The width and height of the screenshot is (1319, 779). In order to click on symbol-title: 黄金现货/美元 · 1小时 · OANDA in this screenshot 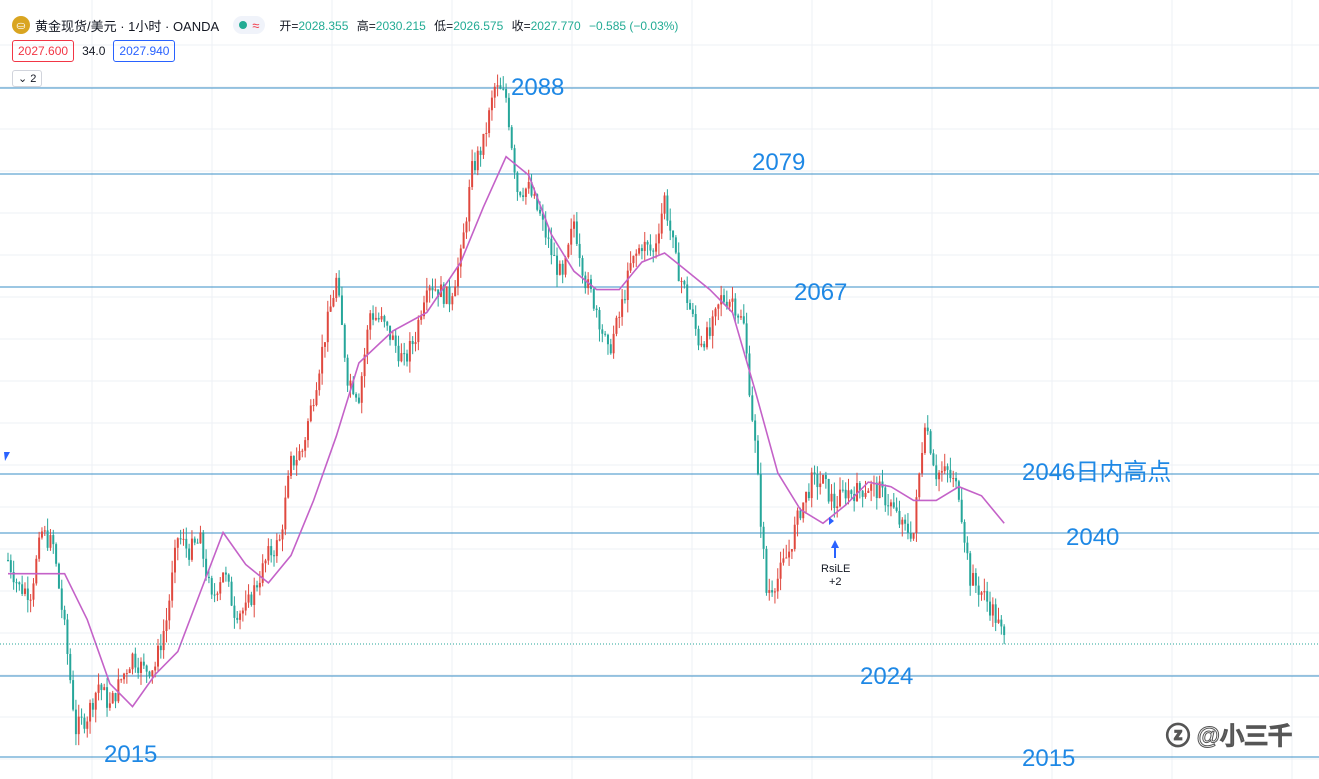, I will do `click(127, 26)`.